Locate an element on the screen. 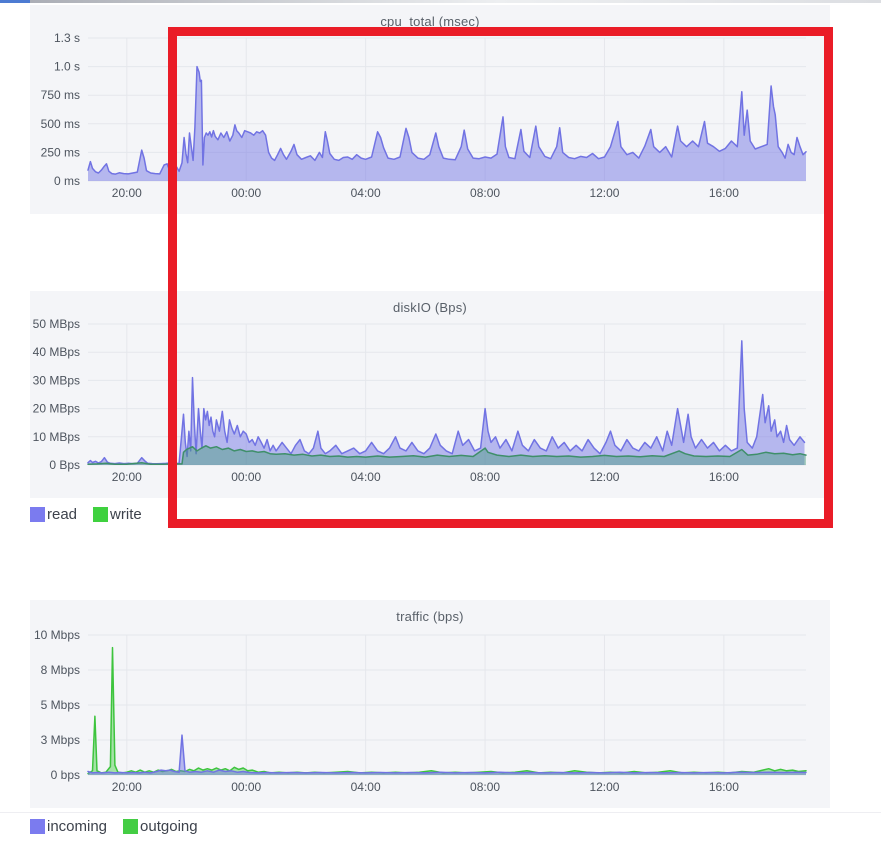 This screenshot has width=881, height=857. legend-item-outgoing: outgoing is located at coordinates (160, 826).